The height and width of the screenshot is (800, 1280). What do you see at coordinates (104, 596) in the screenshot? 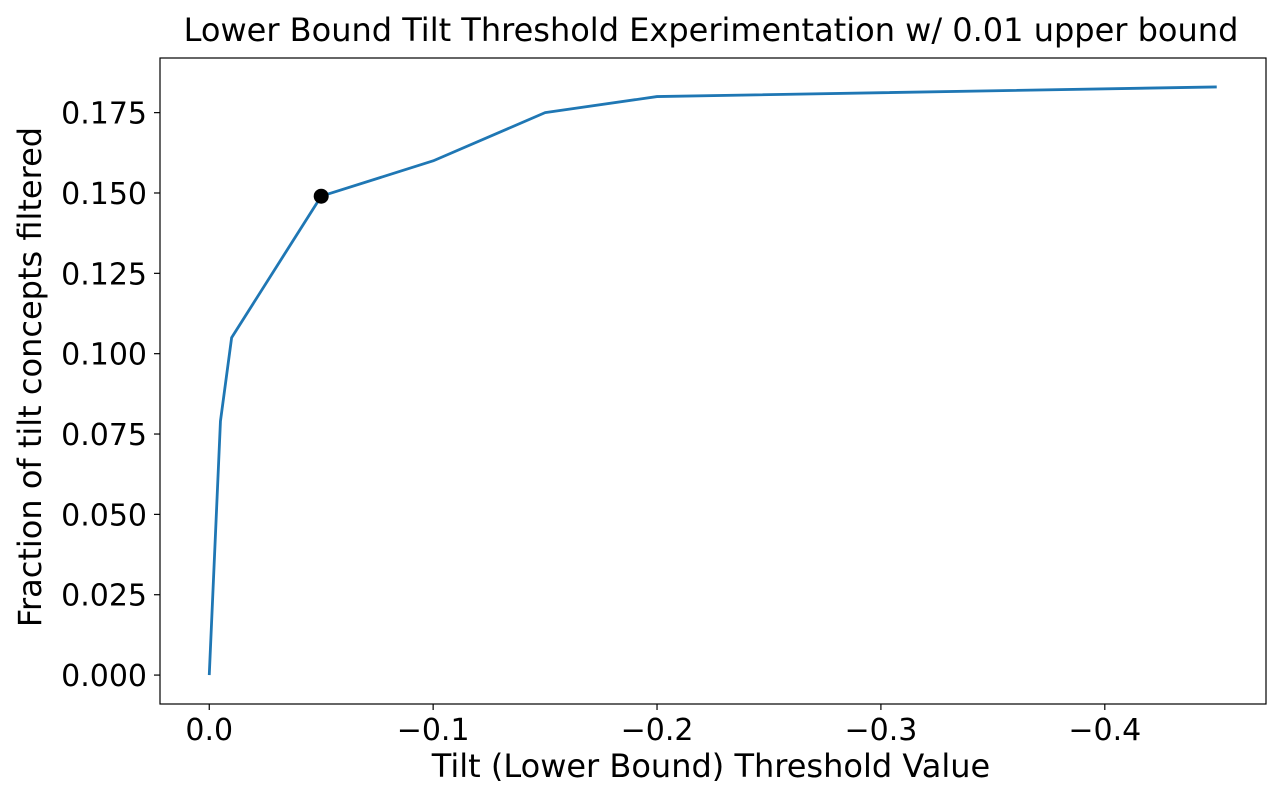
I see `y-tick-label: 0.025` at bounding box center [104, 596].